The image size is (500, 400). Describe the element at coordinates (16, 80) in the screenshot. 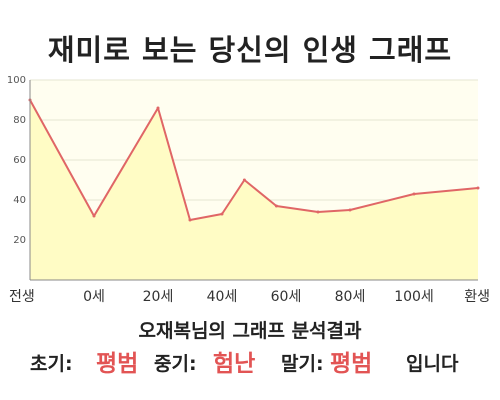

I see `y-tick-label-100: 100` at that location.